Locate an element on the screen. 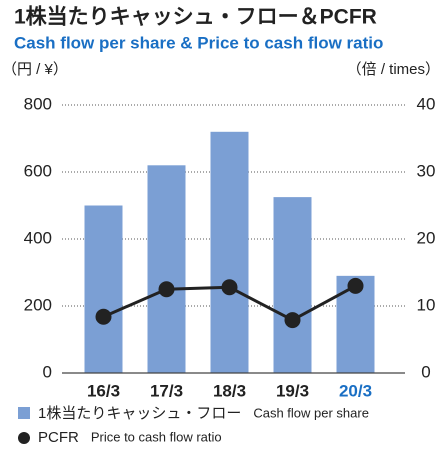 The image size is (440, 449). chart-title: 1株当たりキャッシュ・フロー＆PCFR is located at coordinates (195, 17).